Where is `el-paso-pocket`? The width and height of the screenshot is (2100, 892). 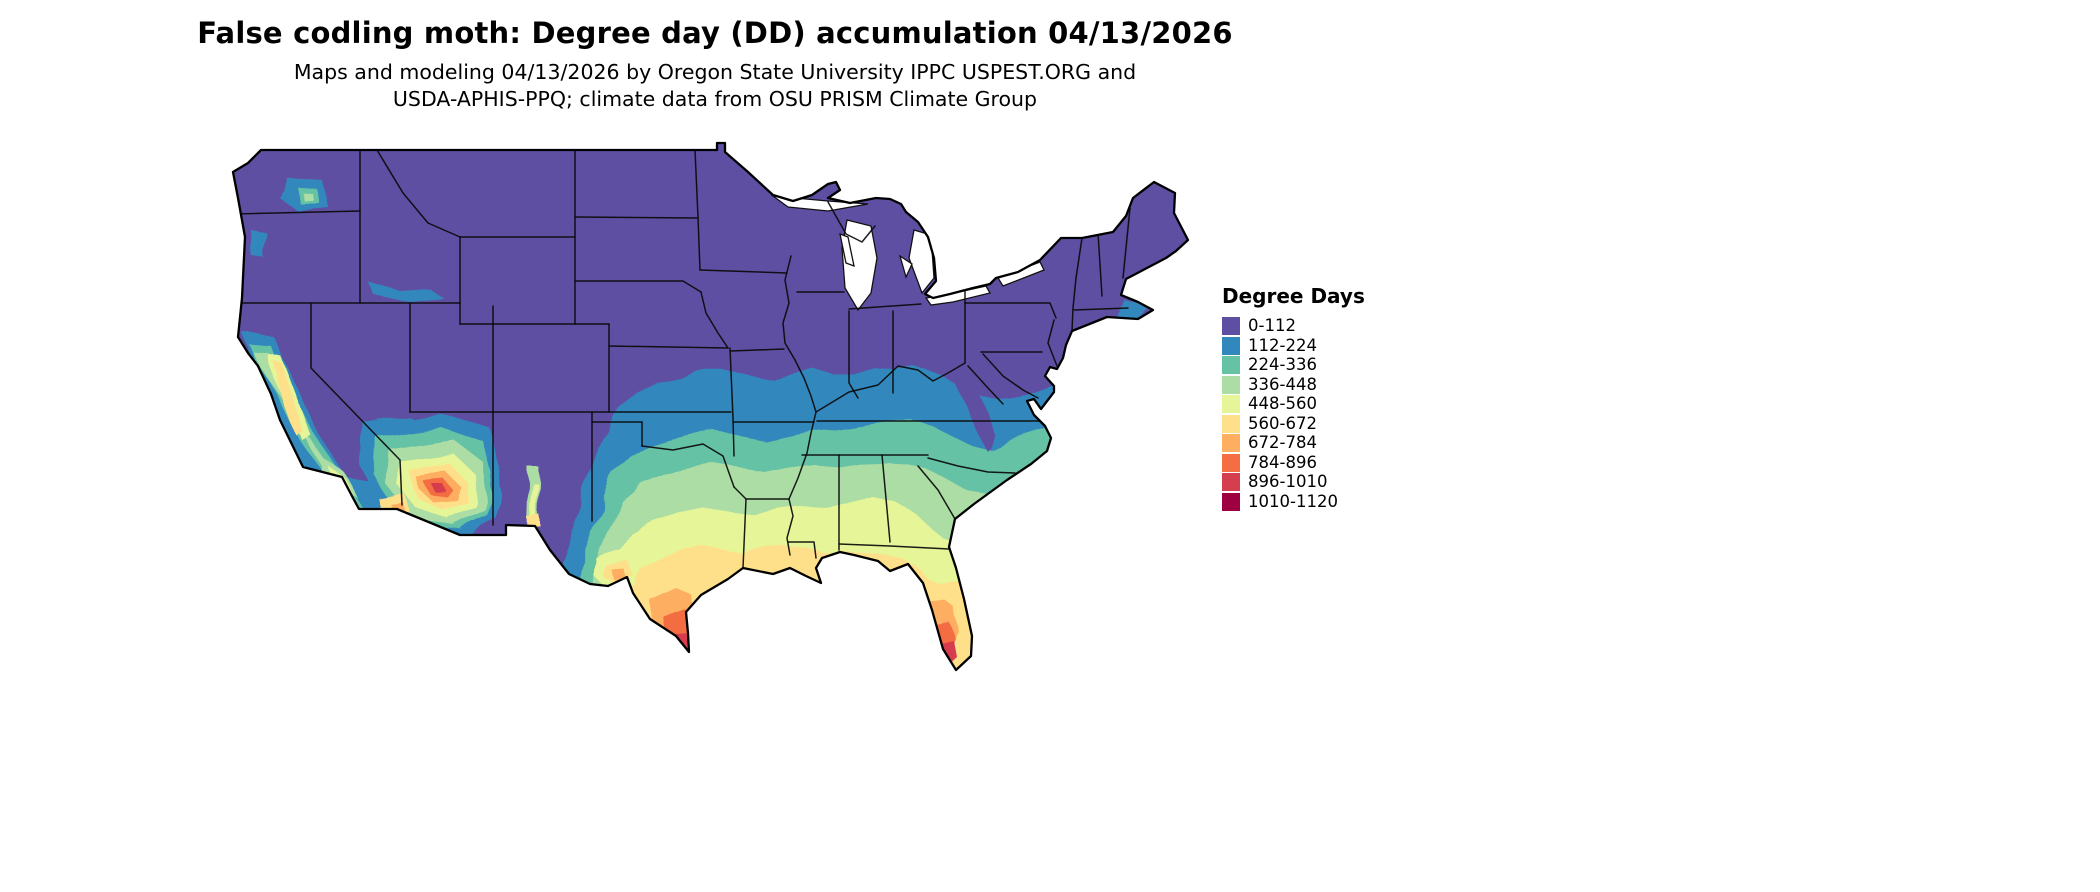 el-paso-pocket is located at coordinates (533, 520).